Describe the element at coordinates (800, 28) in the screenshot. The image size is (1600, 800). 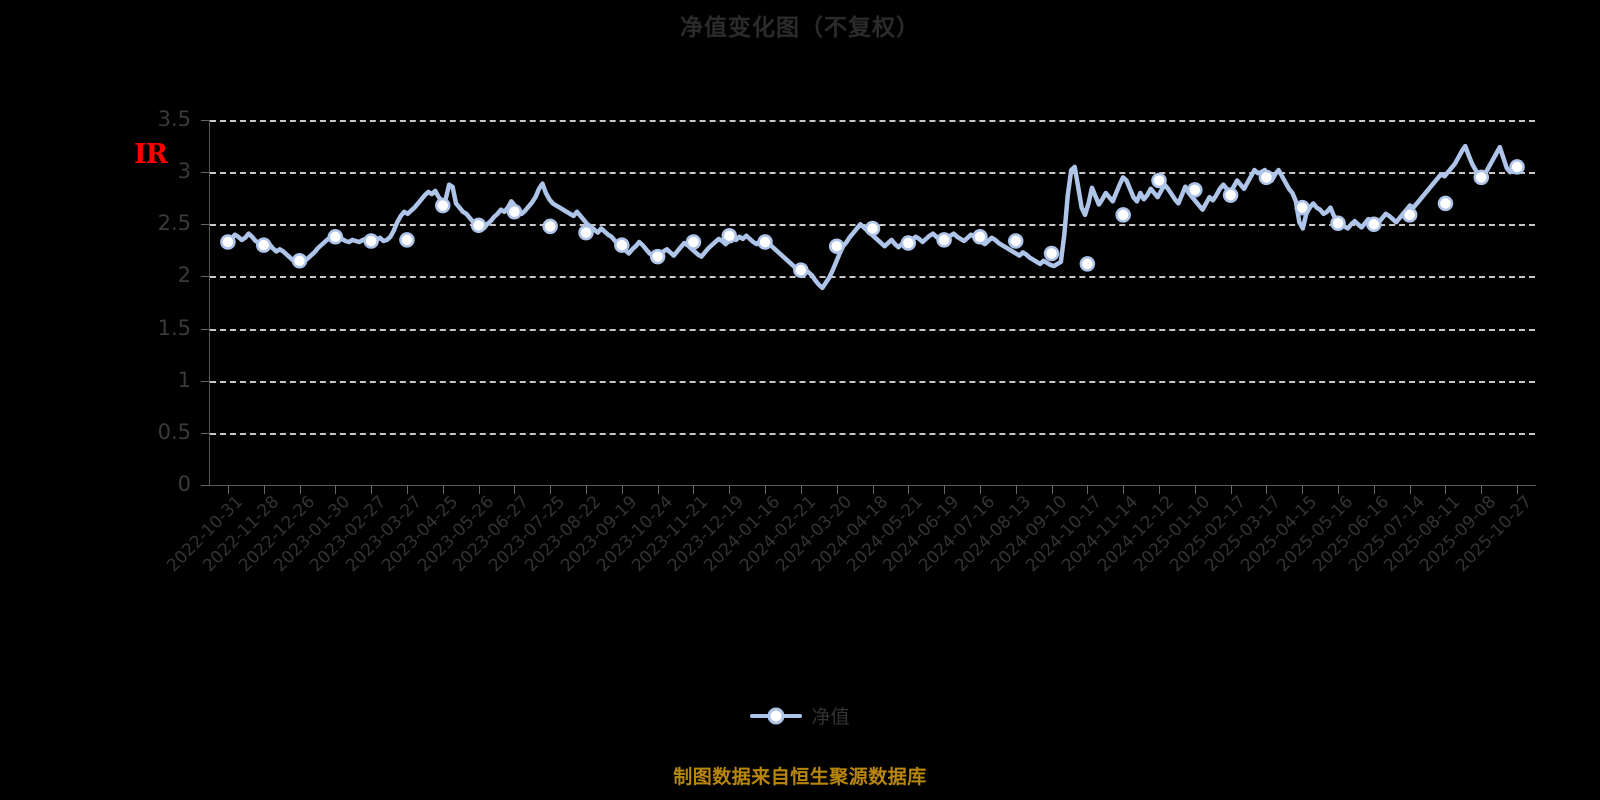
I see `page-title: 净值变化图（不复权）` at that location.